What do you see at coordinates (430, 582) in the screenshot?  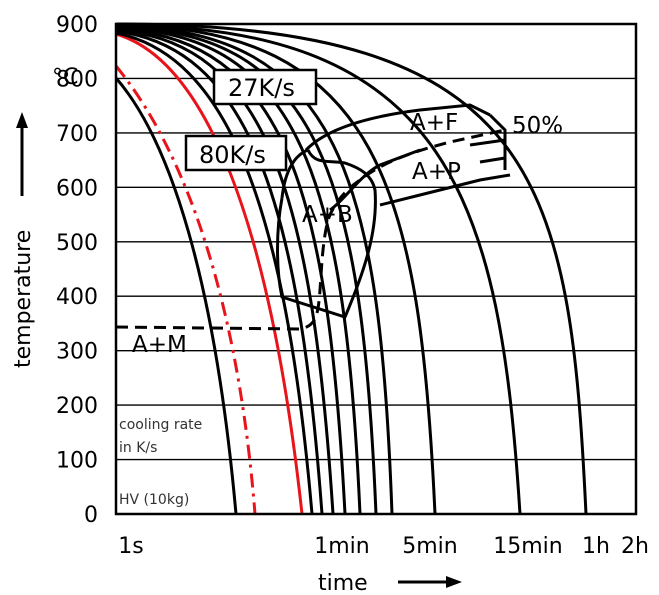 I see `x-axis-arrow` at bounding box center [430, 582].